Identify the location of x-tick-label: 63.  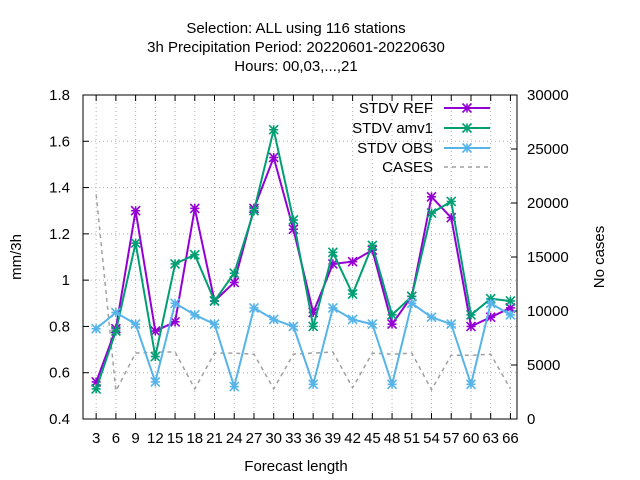
(490, 438).